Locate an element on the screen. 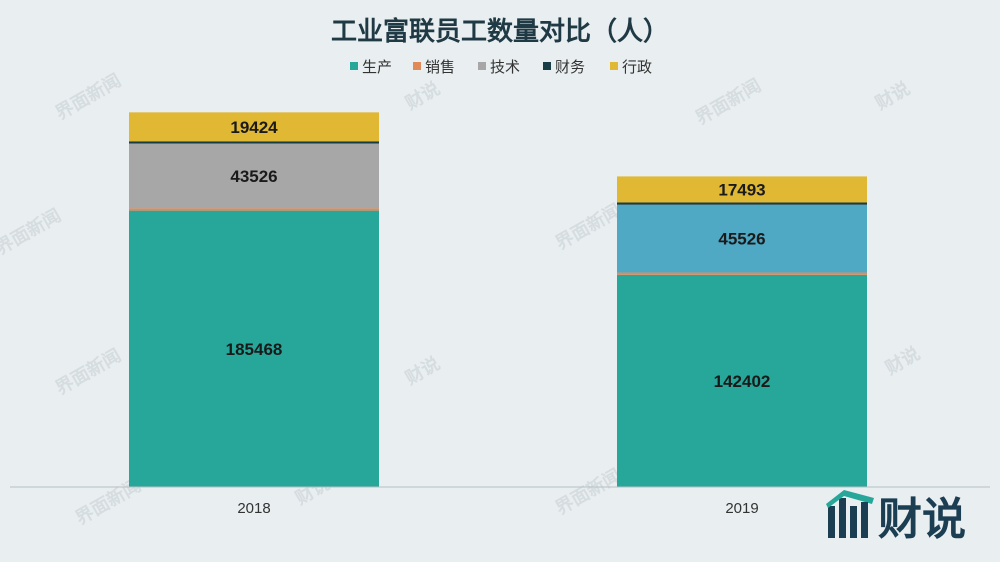  data-label: 43526 is located at coordinates (253, 176).